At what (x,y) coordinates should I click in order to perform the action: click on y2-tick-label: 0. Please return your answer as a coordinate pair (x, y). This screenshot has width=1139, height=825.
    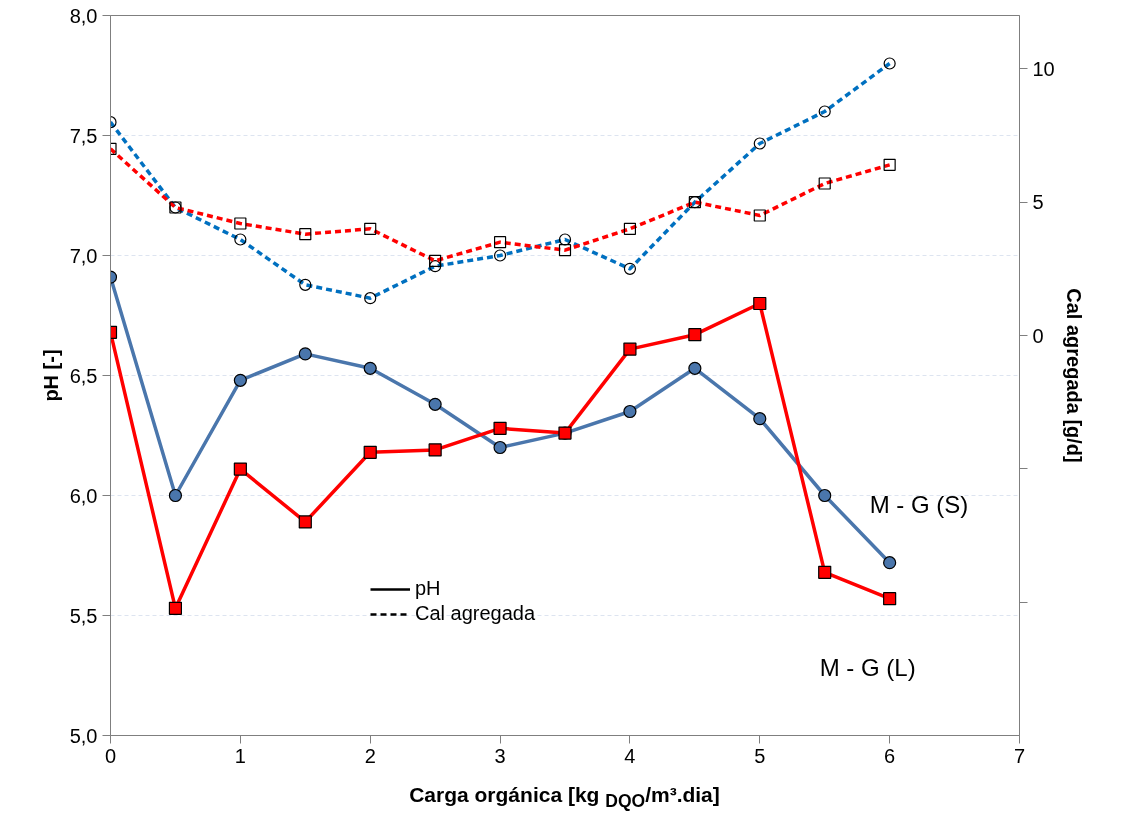
    Looking at the image, I should click on (1038, 335).